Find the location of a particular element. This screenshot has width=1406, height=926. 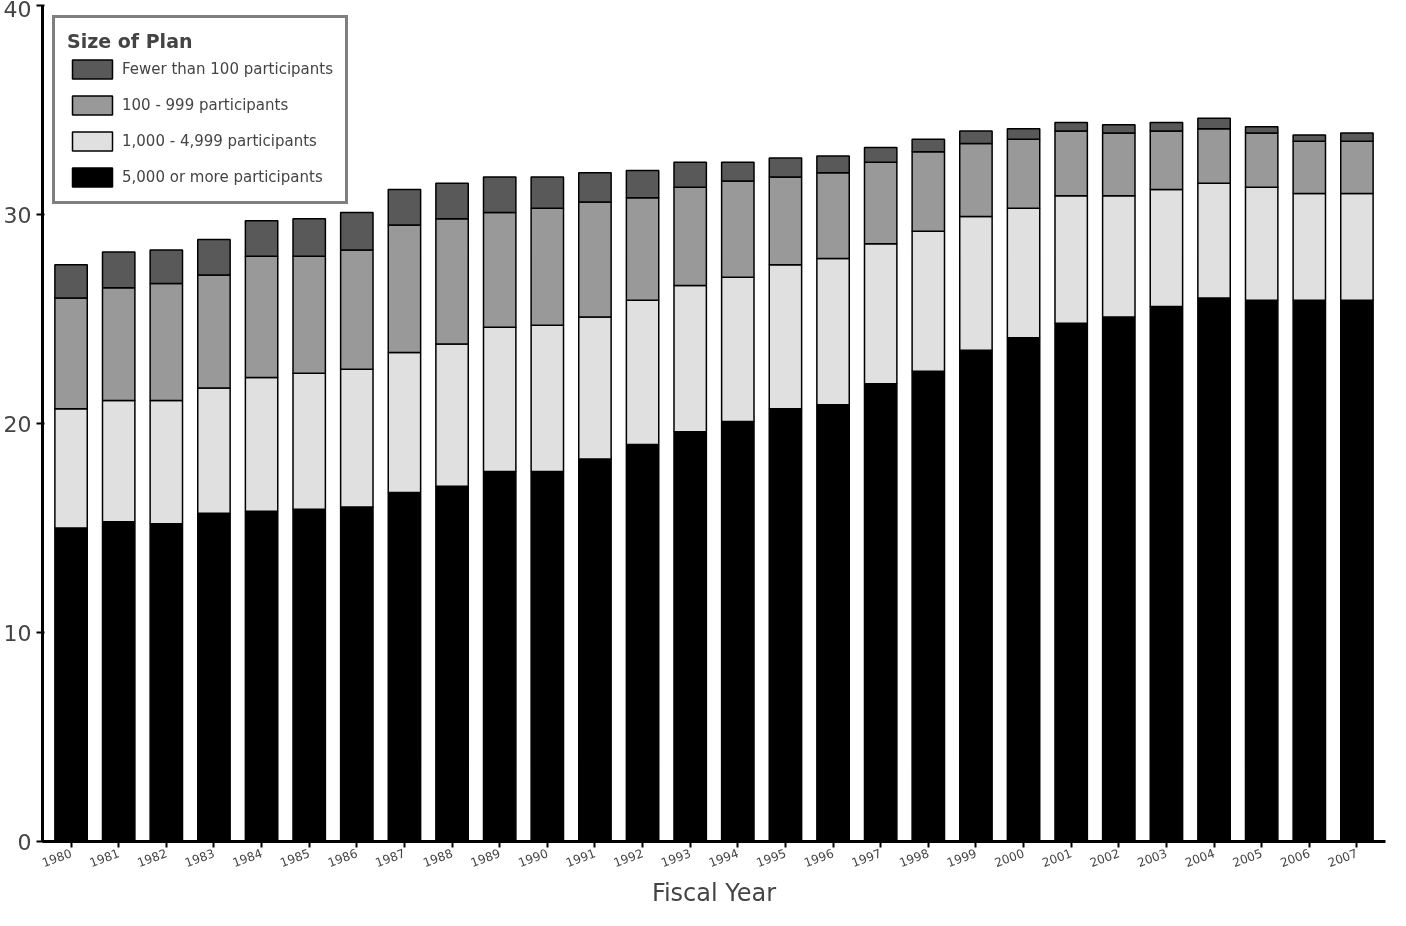

x-tick-label: 1989 is located at coordinates (485, 858).